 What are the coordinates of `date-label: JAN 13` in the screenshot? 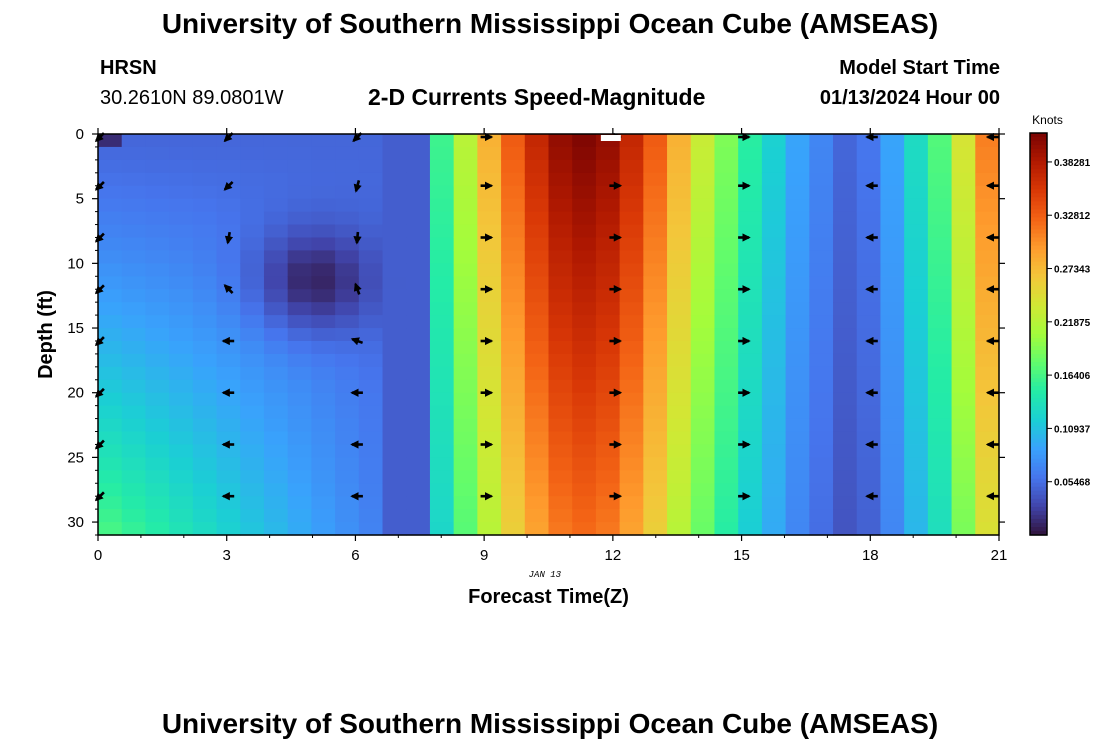 It's located at (545, 575).